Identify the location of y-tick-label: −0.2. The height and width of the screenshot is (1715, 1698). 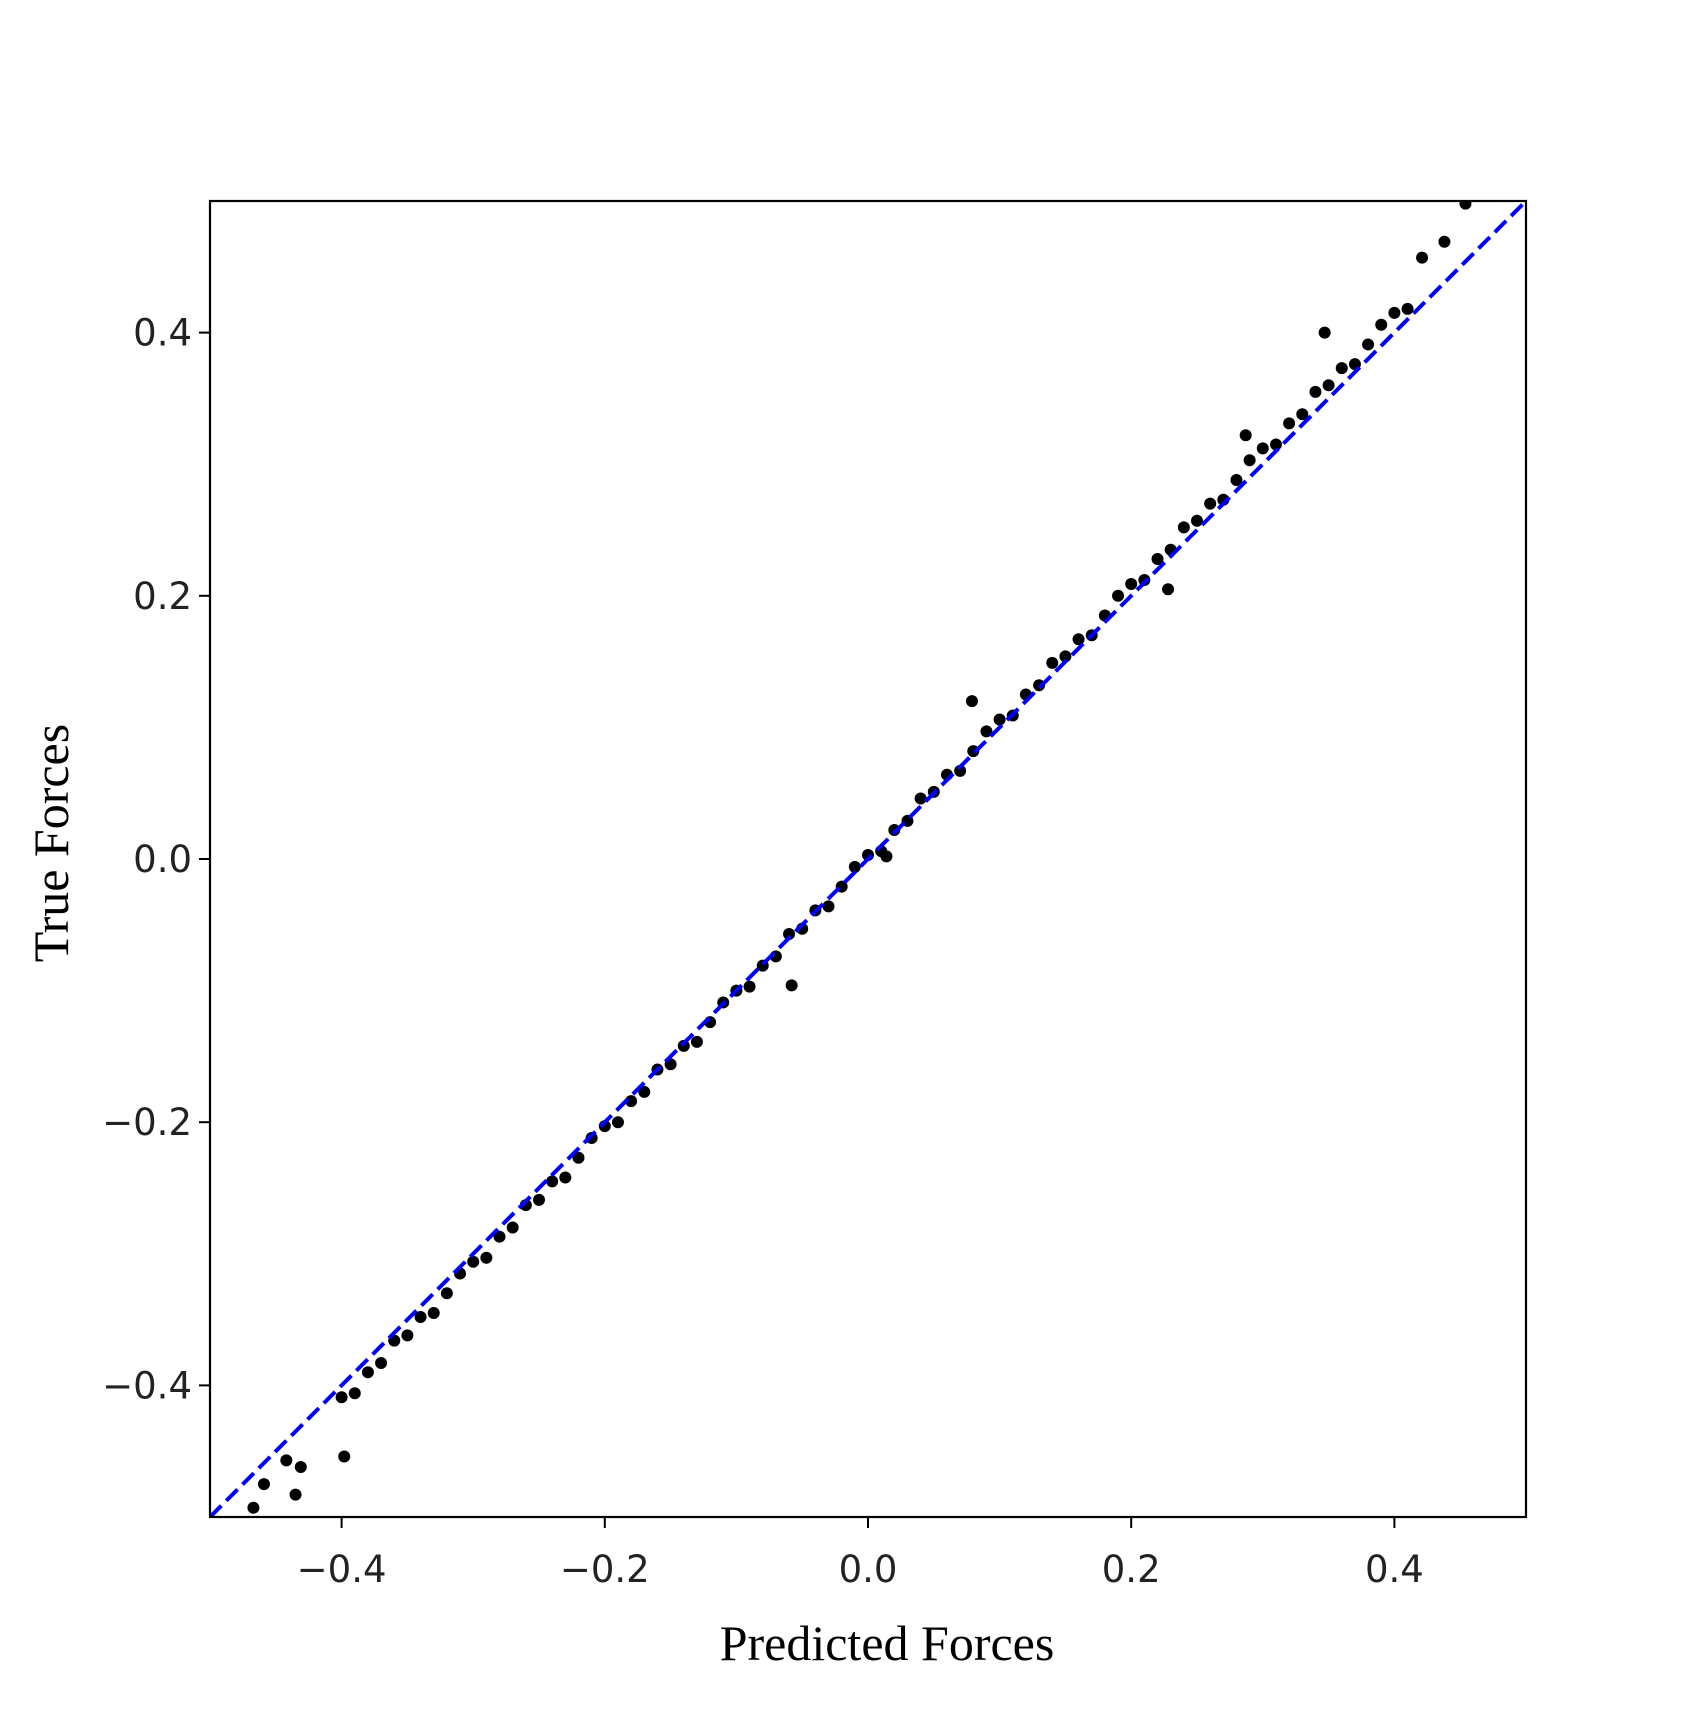
(147, 1122).